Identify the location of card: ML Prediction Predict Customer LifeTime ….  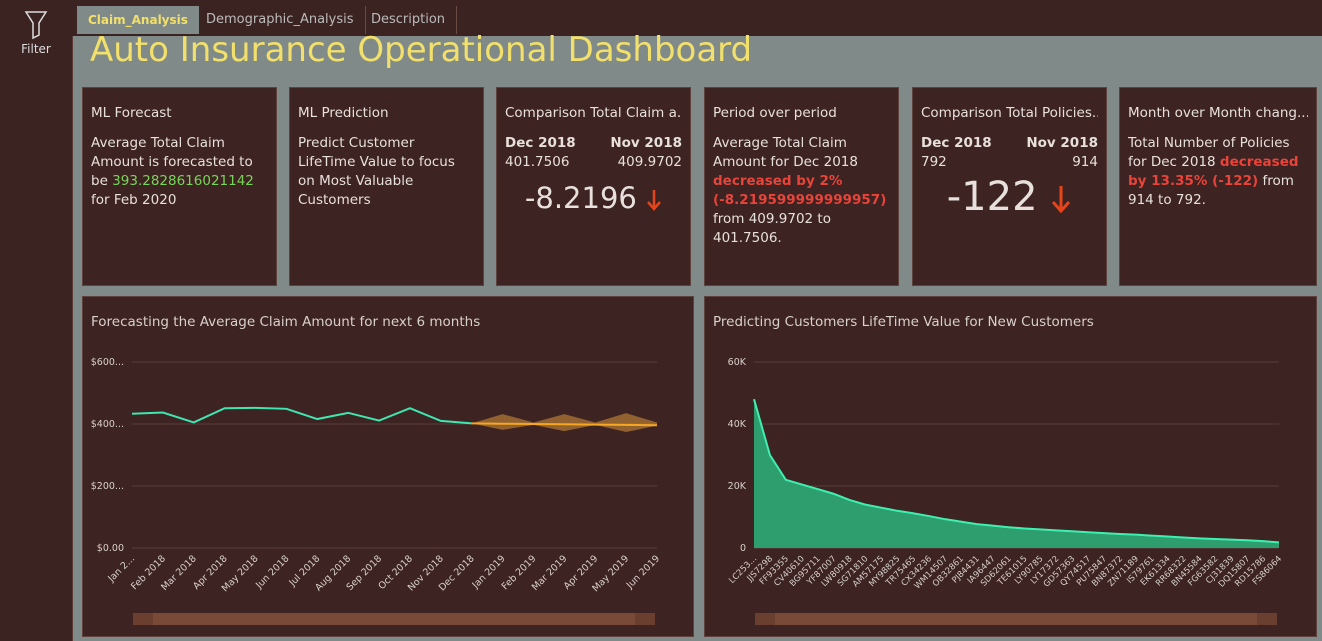
(386, 186).